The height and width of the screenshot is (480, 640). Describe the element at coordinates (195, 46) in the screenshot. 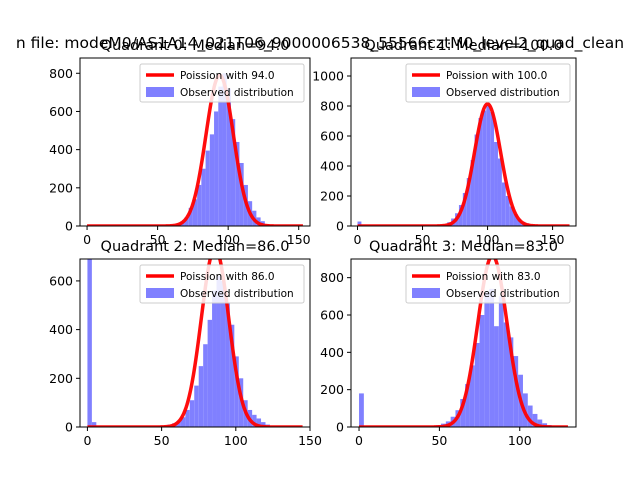

I see `subplot-title: Quadrant 0: Median=94.0` at that location.